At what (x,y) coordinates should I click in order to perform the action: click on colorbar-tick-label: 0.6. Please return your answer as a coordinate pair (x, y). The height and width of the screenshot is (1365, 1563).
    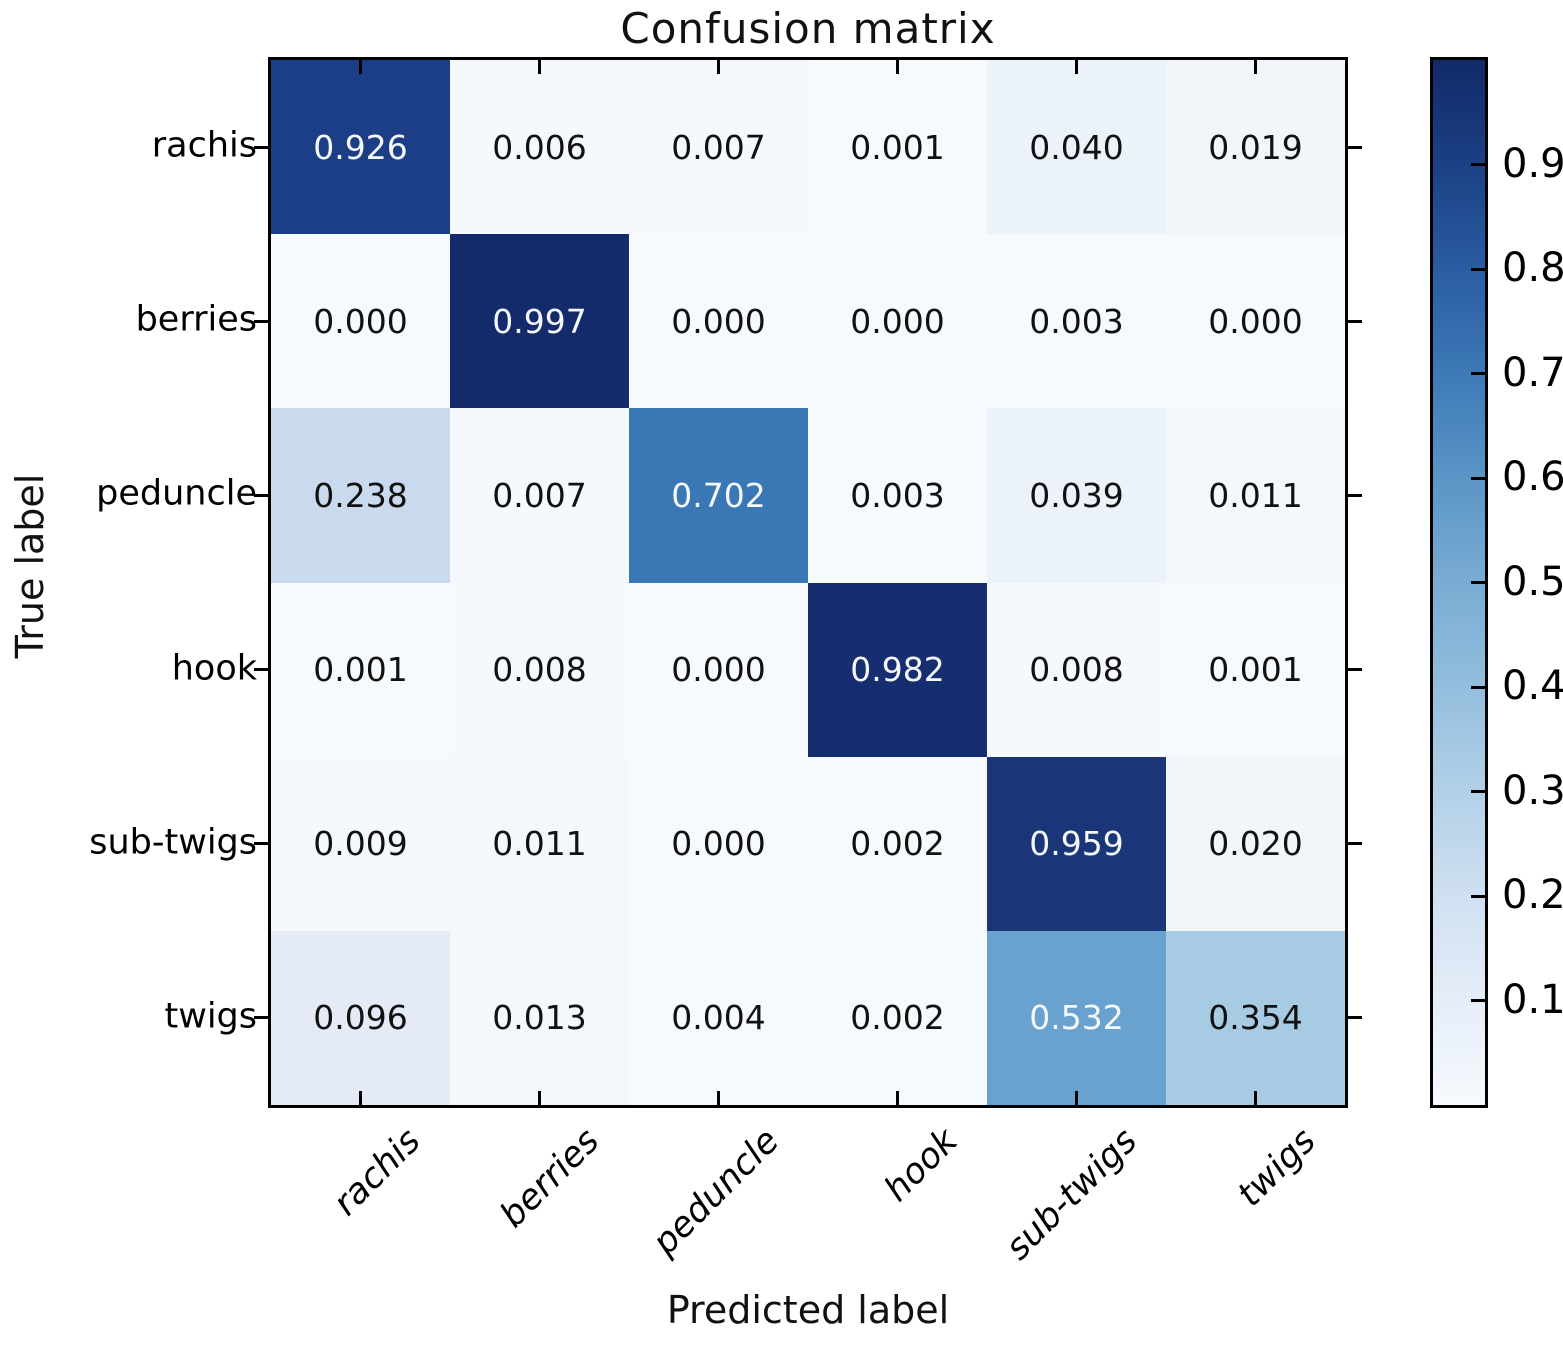
    Looking at the image, I should click on (1532, 477).